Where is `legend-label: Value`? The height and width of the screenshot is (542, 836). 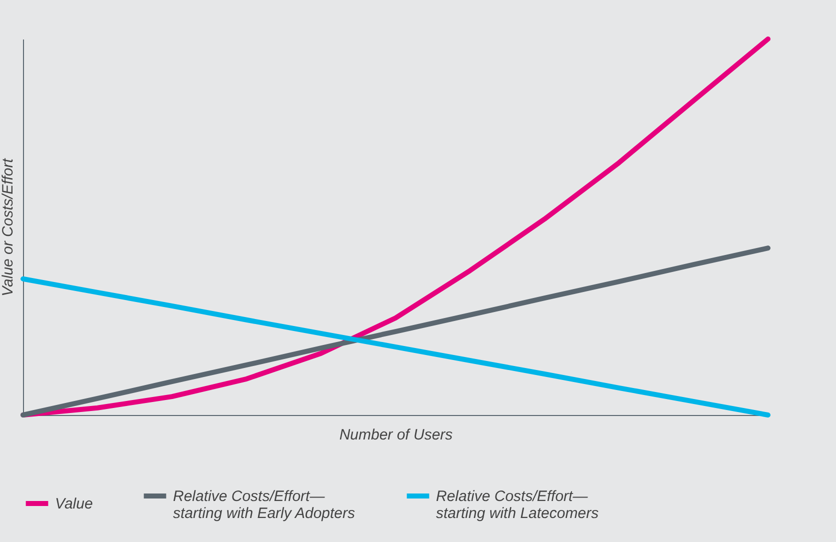
legend-label: Value is located at coordinates (74, 504).